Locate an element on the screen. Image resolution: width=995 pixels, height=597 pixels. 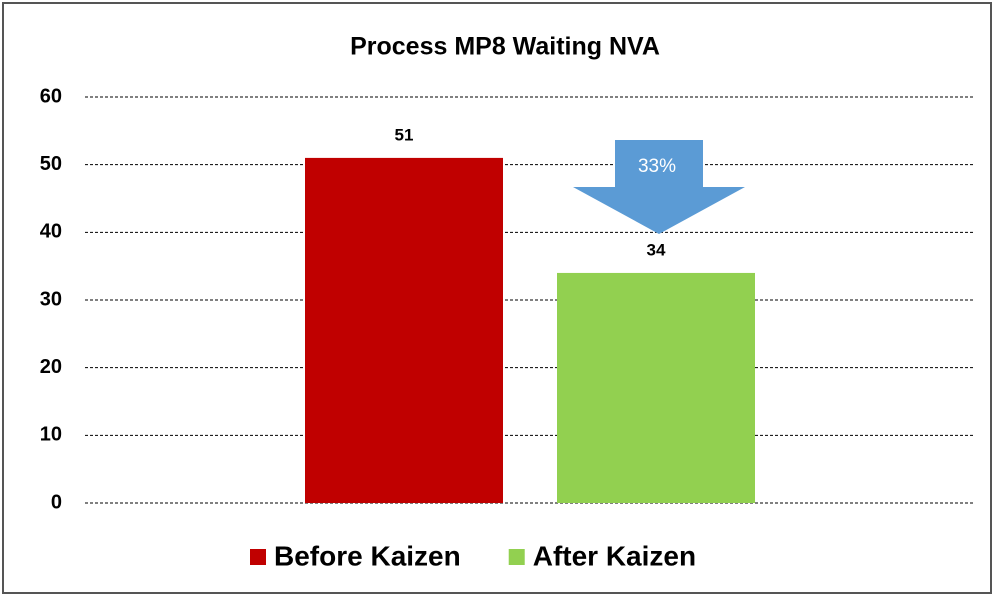
down-arrow is located at coordinates (659, 187).